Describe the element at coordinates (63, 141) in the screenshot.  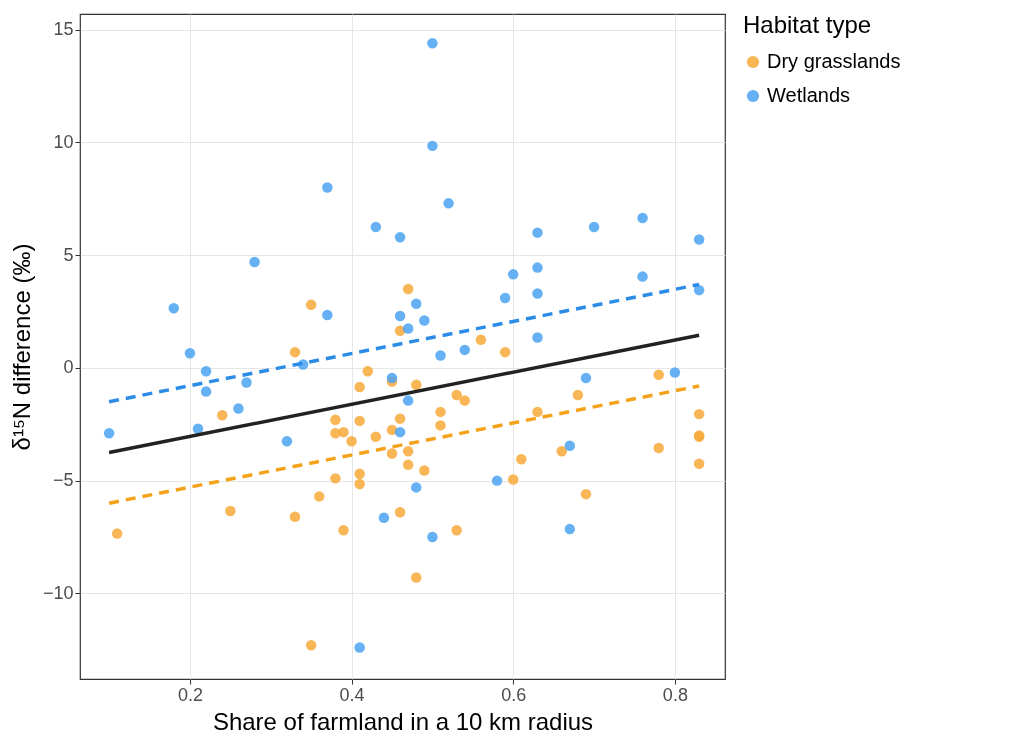
I see `y-tick-label: 10` at that location.